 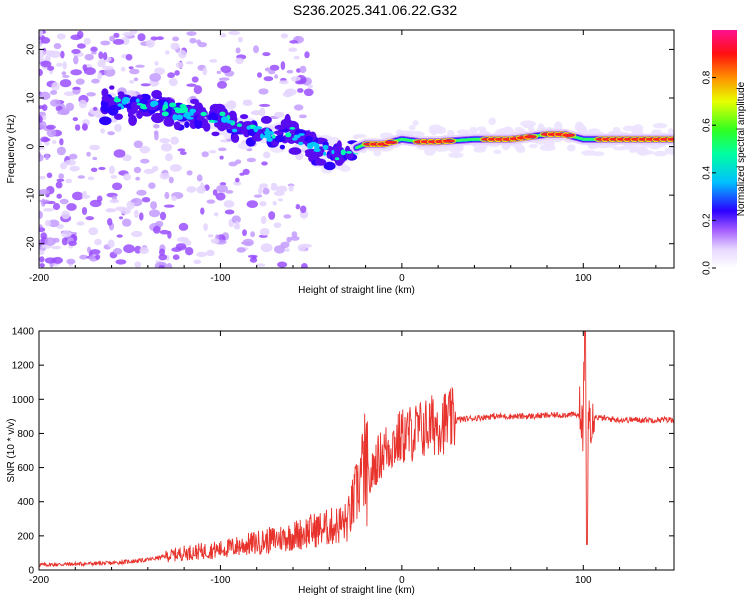 I want to click on y-tick-label: 400, so click(x=25, y=502).